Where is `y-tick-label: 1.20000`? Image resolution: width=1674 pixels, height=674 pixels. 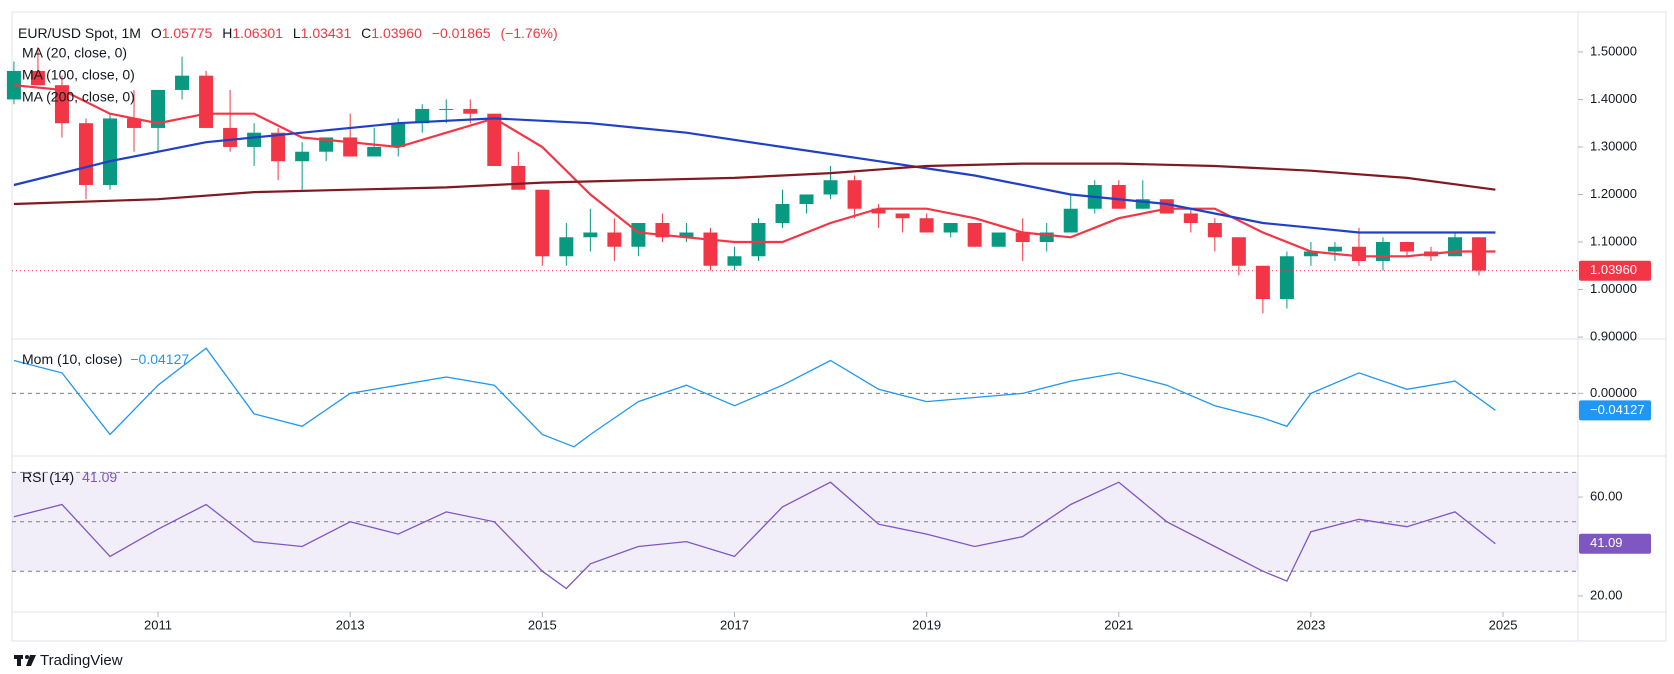 y-tick-label: 1.20000 is located at coordinates (1613, 193).